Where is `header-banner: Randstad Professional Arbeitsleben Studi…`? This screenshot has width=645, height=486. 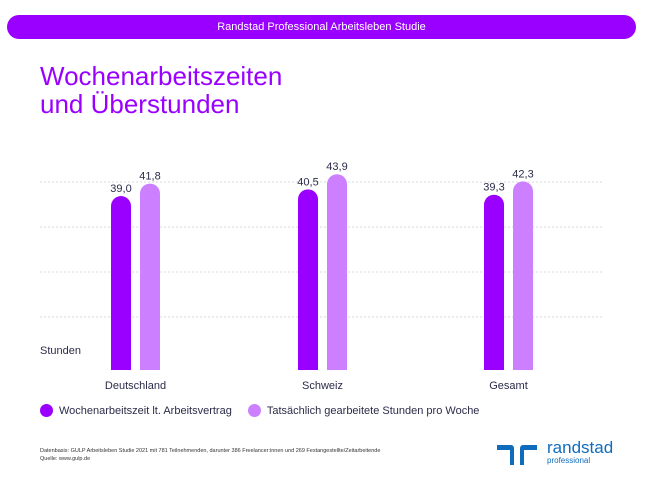
header-banner: Randstad Professional Arbeitsleben Studi… is located at coordinates (321, 27).